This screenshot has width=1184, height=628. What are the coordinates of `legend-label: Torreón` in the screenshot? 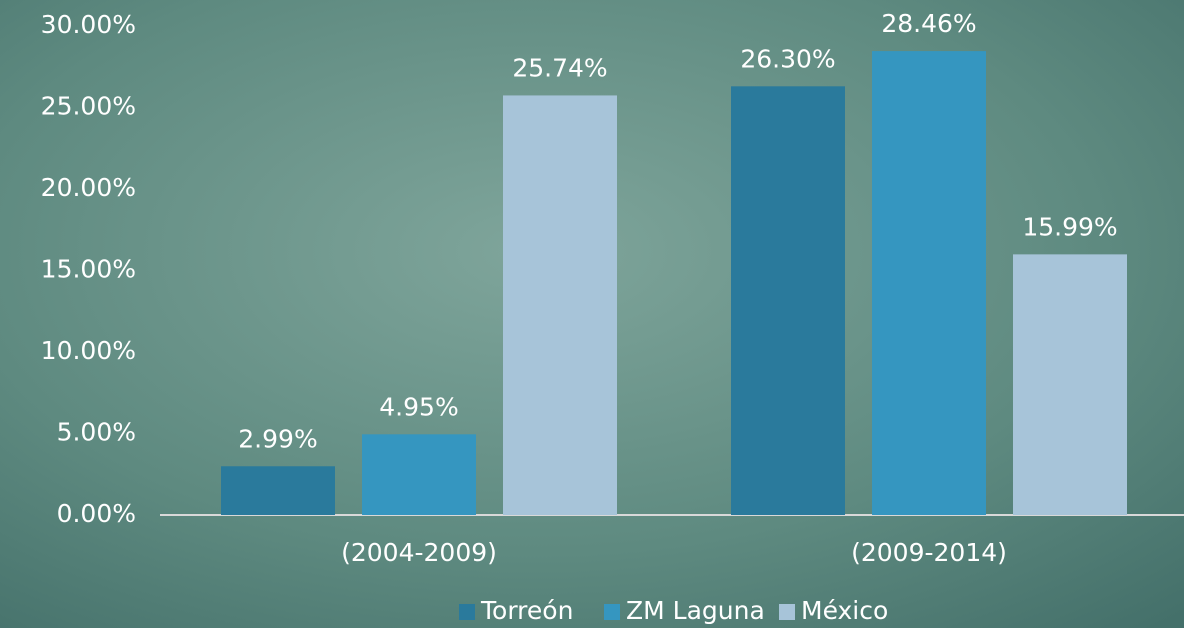 It's located at (526, 610).